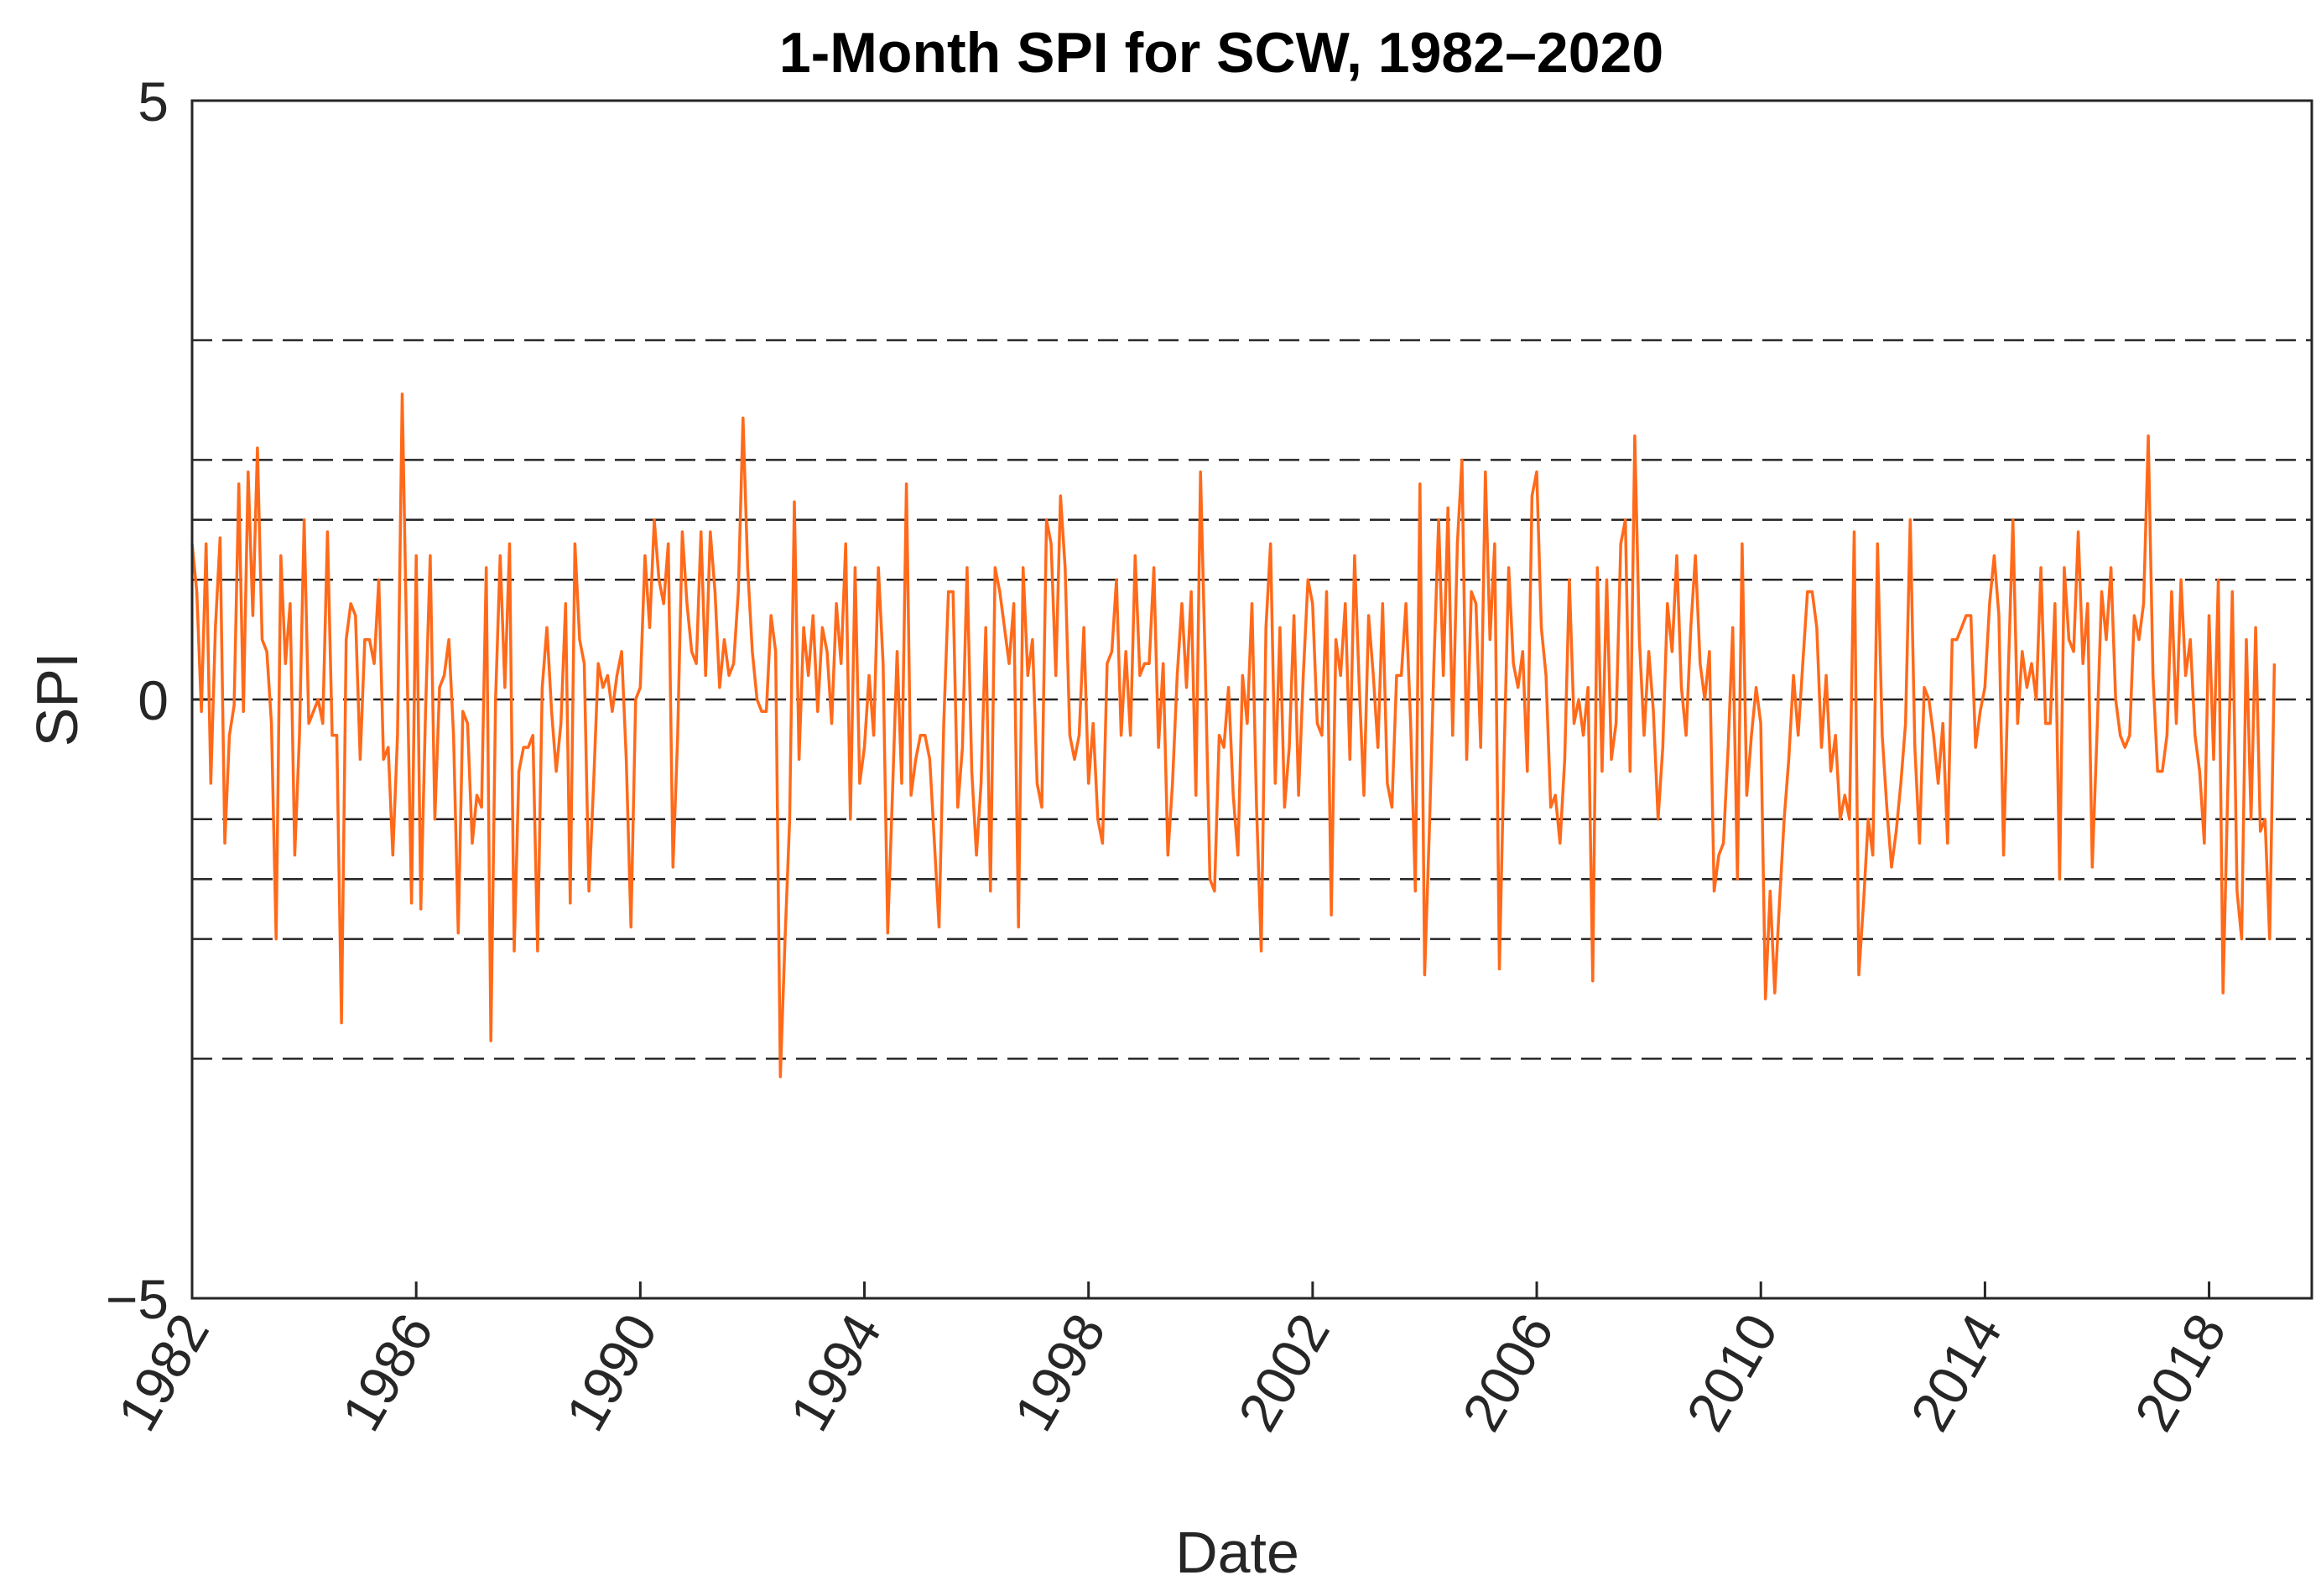 The width and height of the screenshot is (2321, 1596). Describe the element at coordinates (137, 1299) in the screenshot. I see `y-tick-label: −5` at that location.